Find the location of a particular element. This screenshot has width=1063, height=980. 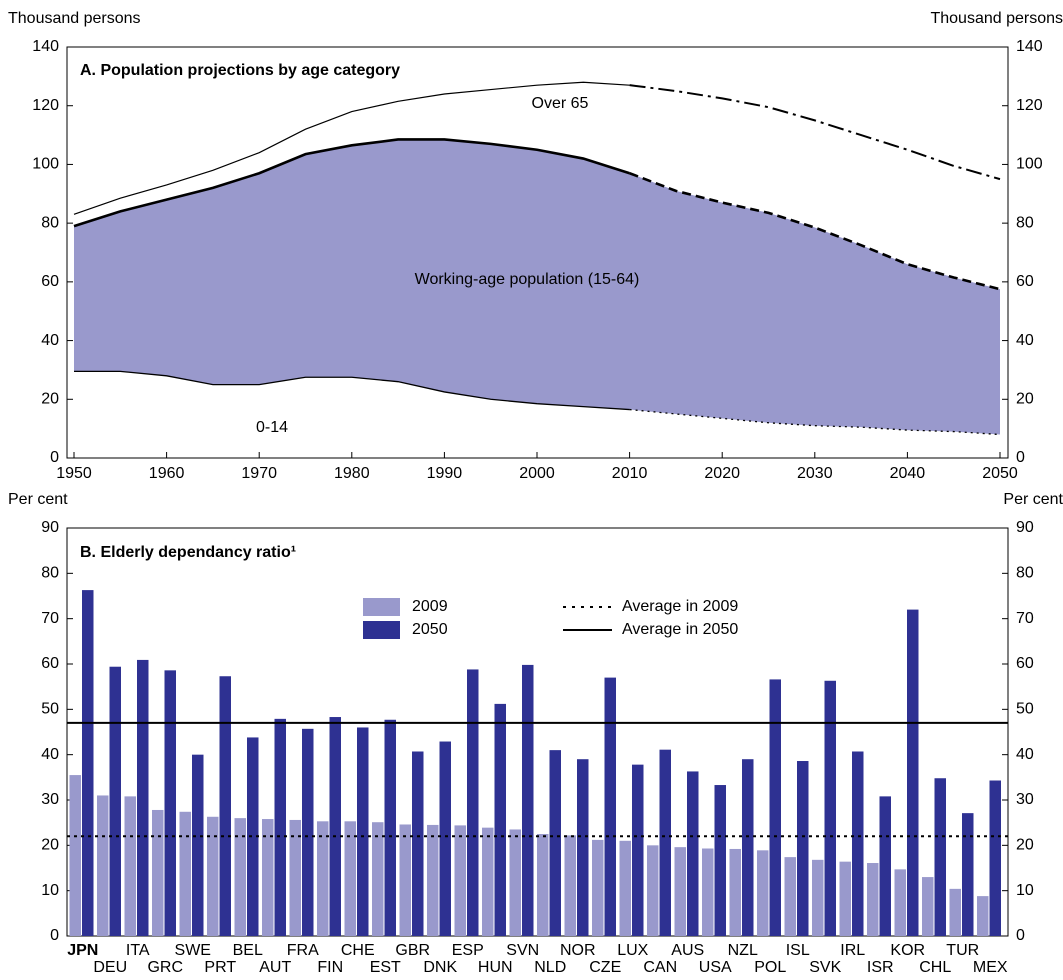

legend-swatch is located at coordinates (381, 607).